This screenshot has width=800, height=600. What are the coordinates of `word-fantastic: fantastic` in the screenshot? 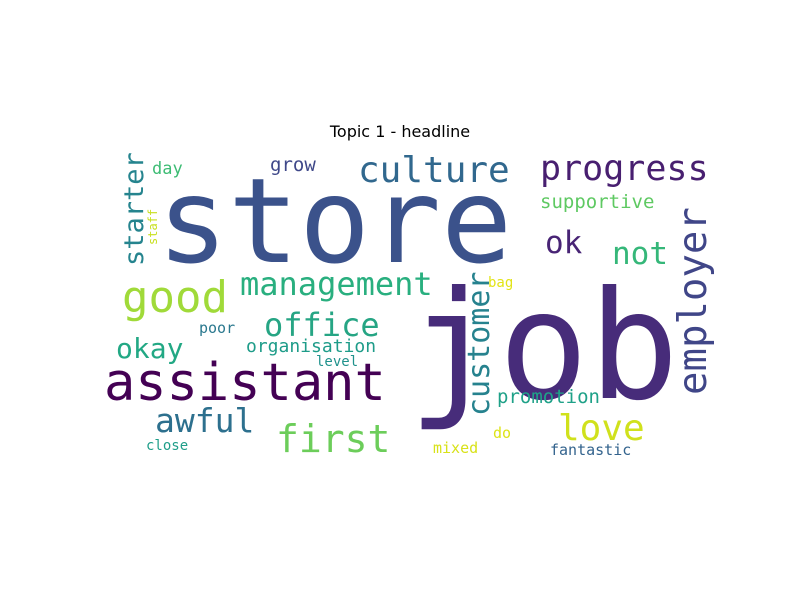 It's located at (590, 450).